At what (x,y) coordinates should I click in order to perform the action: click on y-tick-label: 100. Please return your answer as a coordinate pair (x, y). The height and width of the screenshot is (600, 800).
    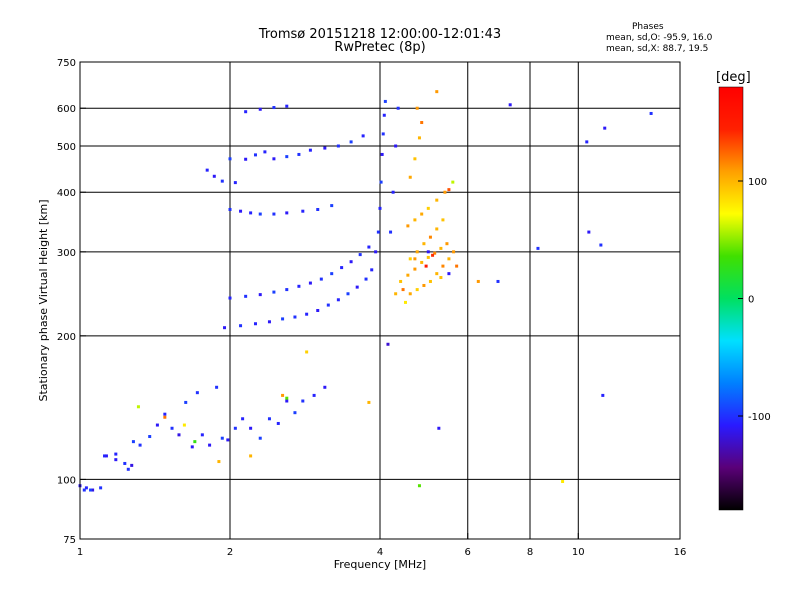
    Looking at the image, I should click on (66, 480).